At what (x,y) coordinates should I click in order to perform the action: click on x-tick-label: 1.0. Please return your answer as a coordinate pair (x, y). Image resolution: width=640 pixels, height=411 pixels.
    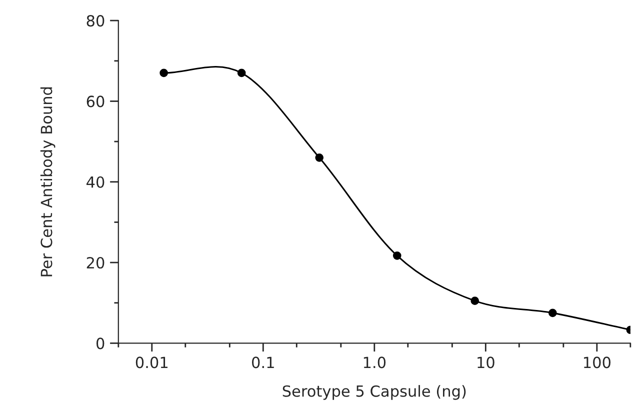
    Looking at the image, I should click on (375, 362).